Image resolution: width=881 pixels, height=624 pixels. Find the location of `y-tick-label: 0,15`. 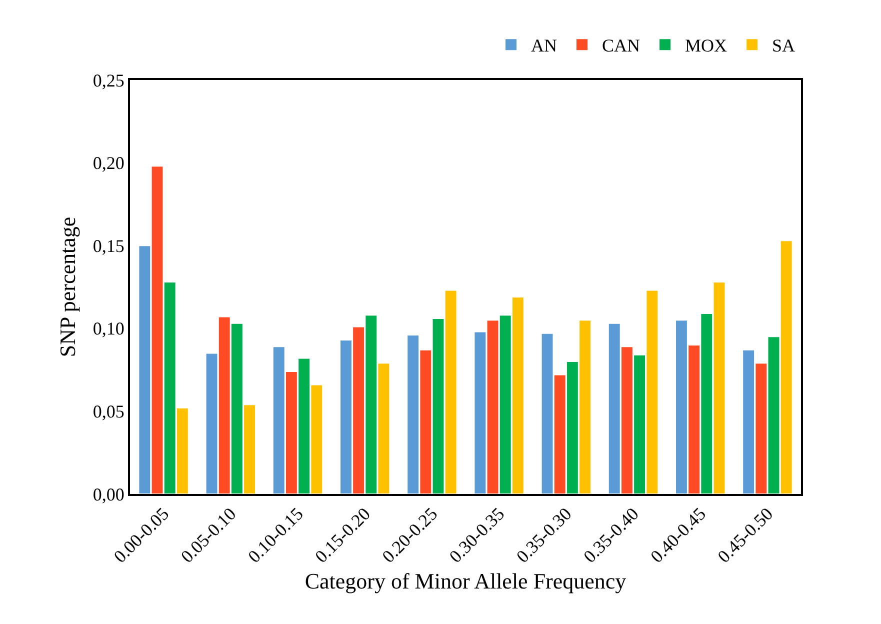

y-tick-label: 0,15 is located at coordinates (108, 246).